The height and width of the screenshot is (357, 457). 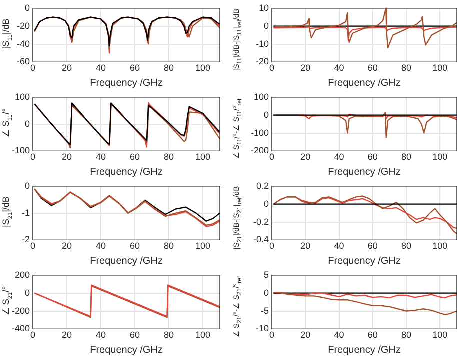 What do you see at coordinates (21, 329) in the screenshot?
I see `y-tick-label: -400` at bounding box center [21, 329].